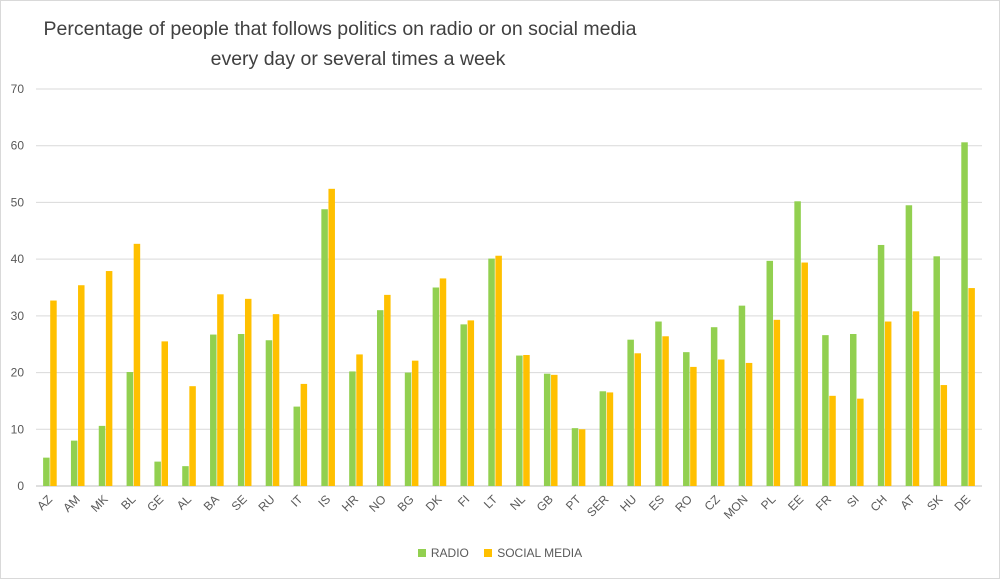 This screenshot has width=1000, height=579. Describe the element at coordinates (155, 503) in the screenshot. I see `x-tick-label: GE` at that location.